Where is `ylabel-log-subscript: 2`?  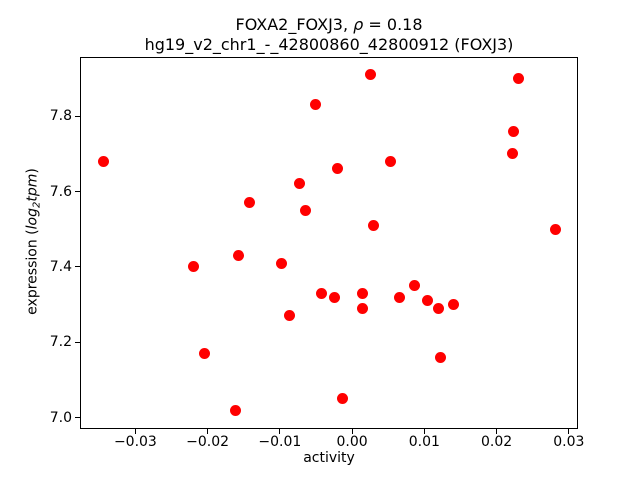
ylabel-log-subscript: 2 is located at coordinates (37, 205).